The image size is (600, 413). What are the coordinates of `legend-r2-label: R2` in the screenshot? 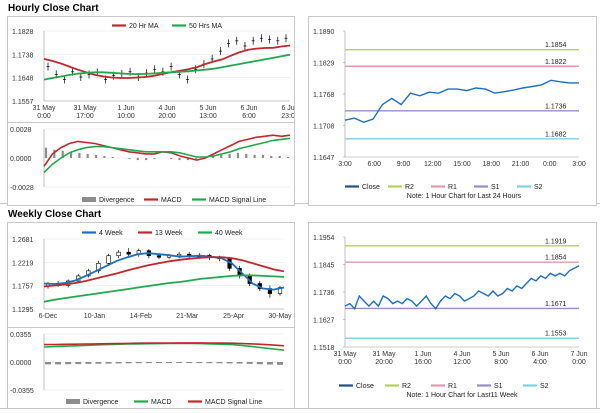 It's located at (406, 386).